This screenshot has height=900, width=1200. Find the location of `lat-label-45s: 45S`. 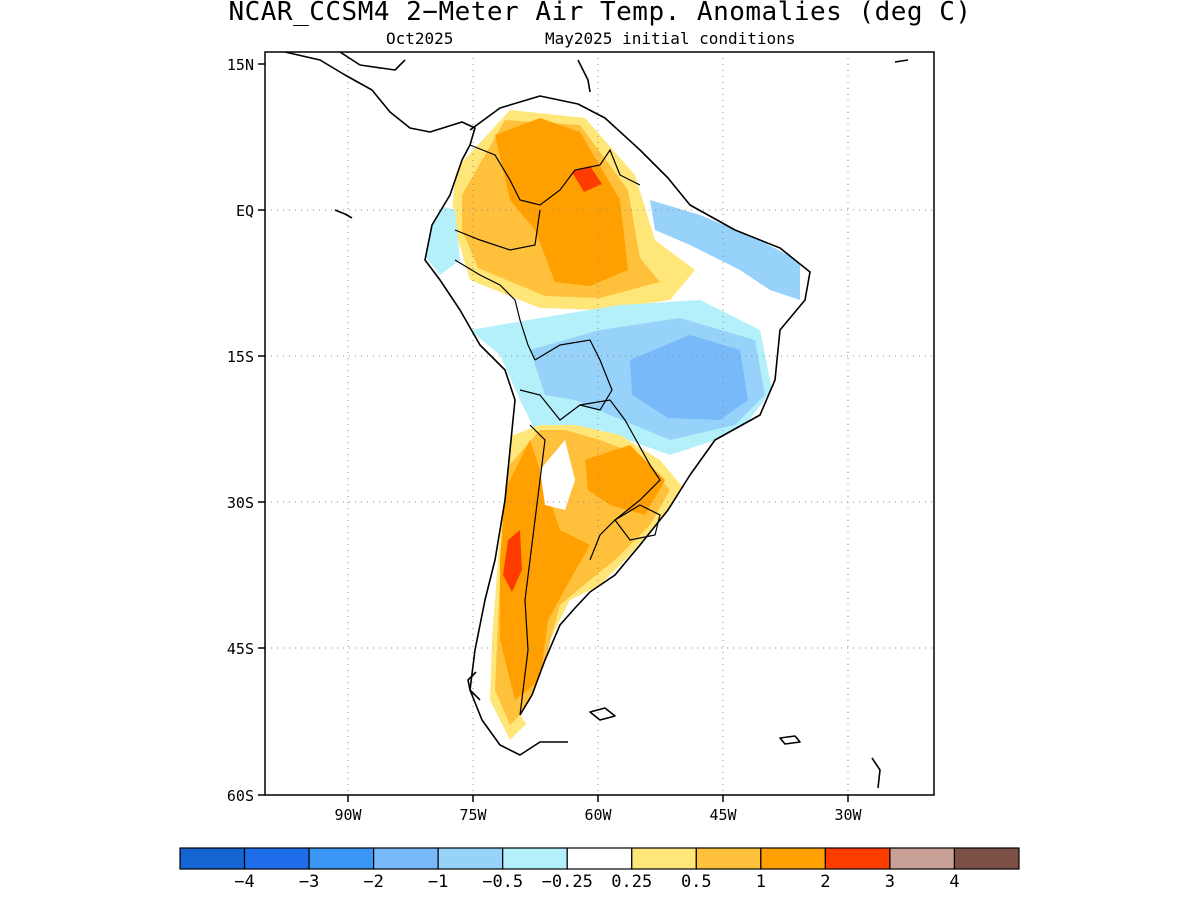

lat-label-45s: 45S is located at coordinates (240, 649).